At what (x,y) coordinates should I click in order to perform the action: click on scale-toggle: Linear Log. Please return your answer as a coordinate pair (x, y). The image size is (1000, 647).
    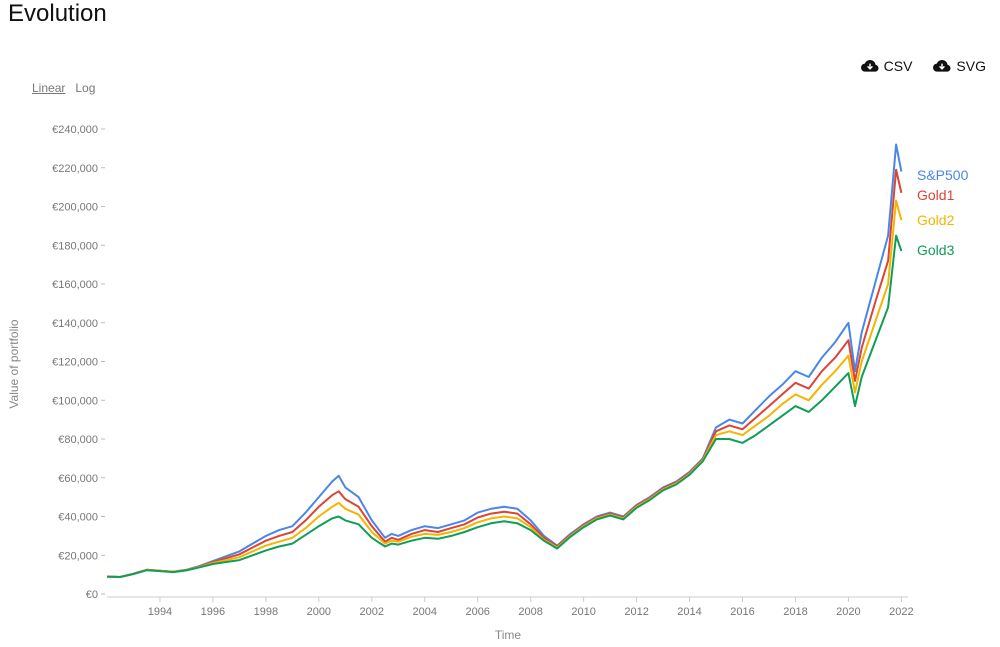
    Looking at the image, I should click on (63, 88).